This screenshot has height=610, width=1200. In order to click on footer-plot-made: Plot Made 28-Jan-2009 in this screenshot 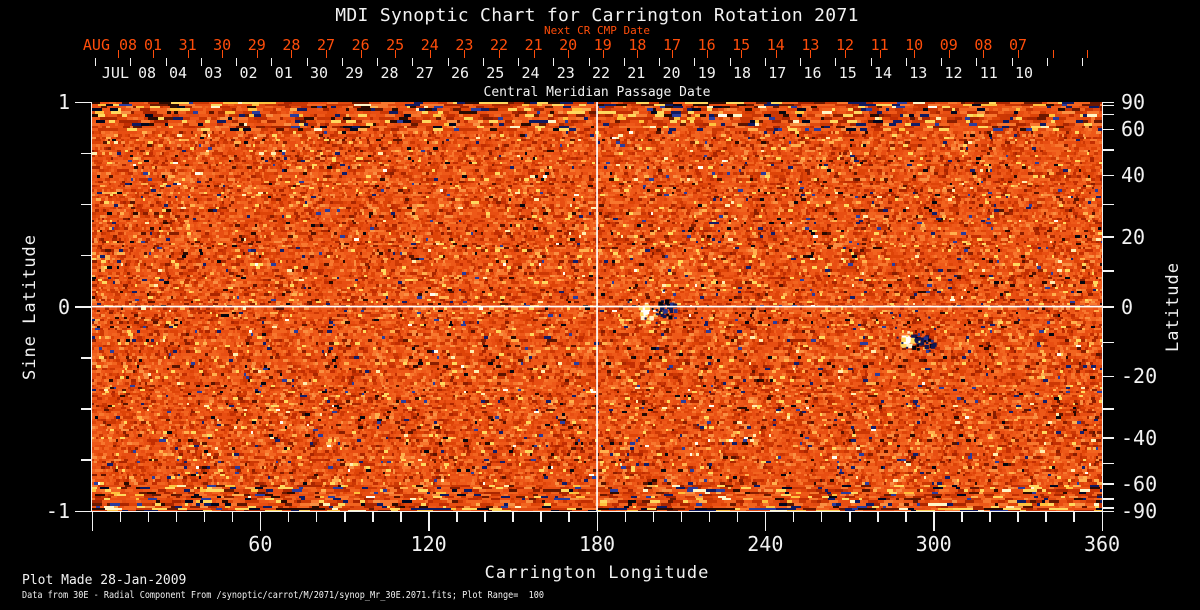, I will do `click(104, 580)`.